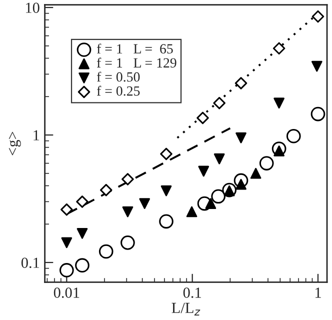  I want to click on y-tick-label: 10, so click(33, 7).